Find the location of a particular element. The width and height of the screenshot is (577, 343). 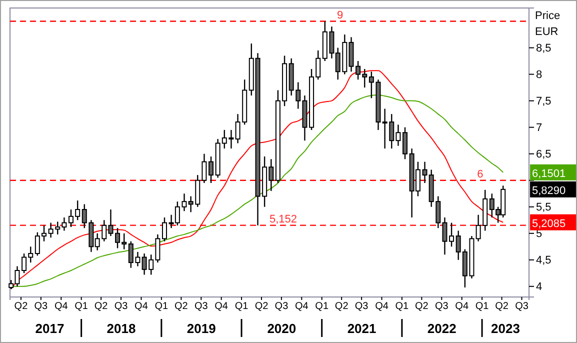

y-tick-label: 4,5 is located at coordinates (544, 260).